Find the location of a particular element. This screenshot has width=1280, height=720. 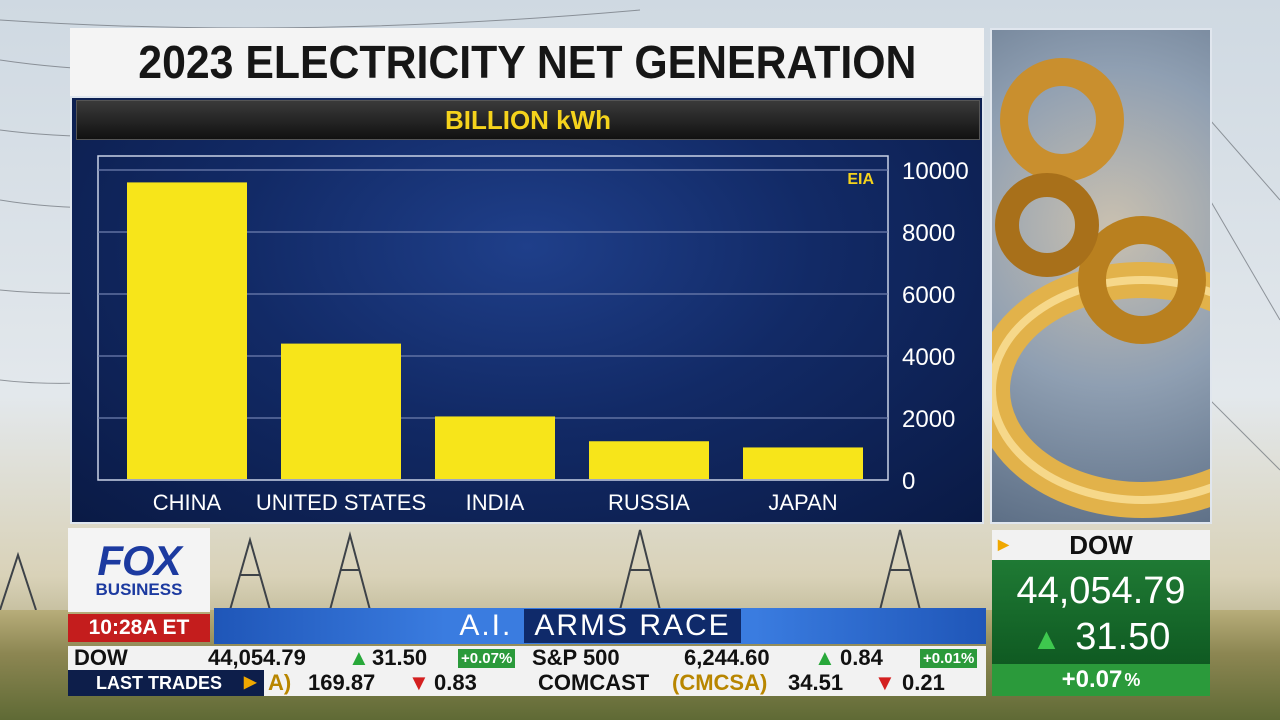

ticker-item1-change: 0.83 is located at coordinates (455, 682).